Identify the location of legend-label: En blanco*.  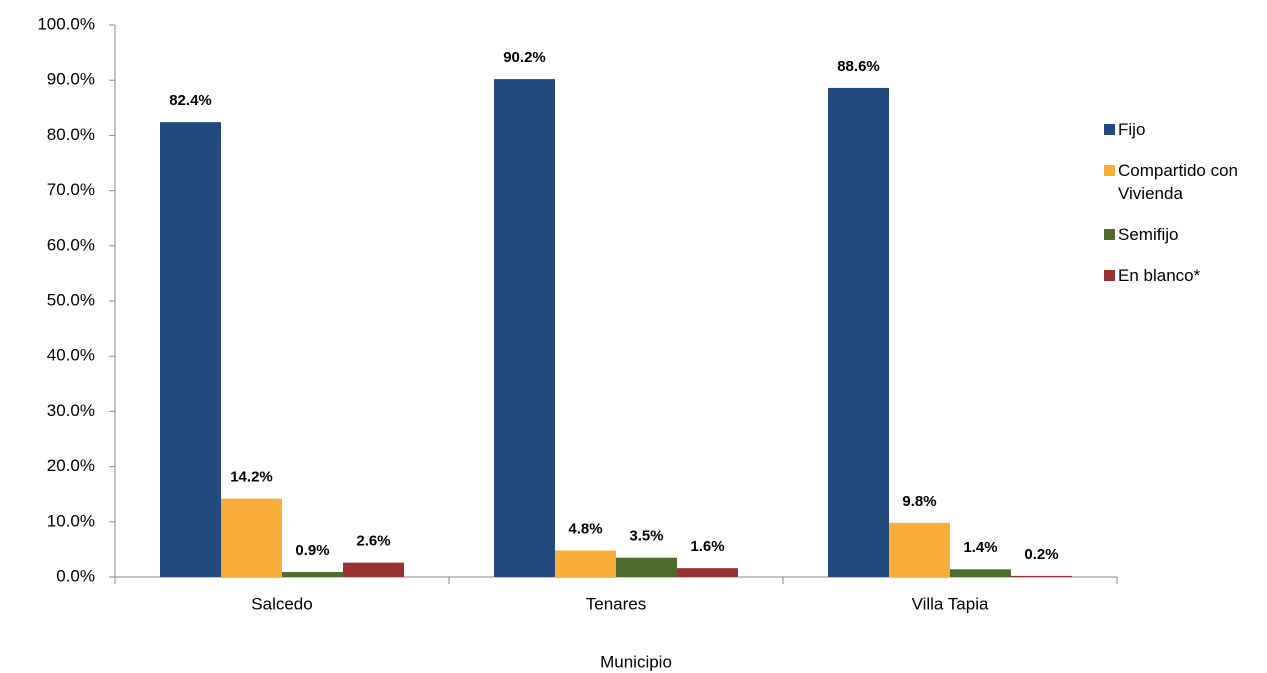
(1159, 275).